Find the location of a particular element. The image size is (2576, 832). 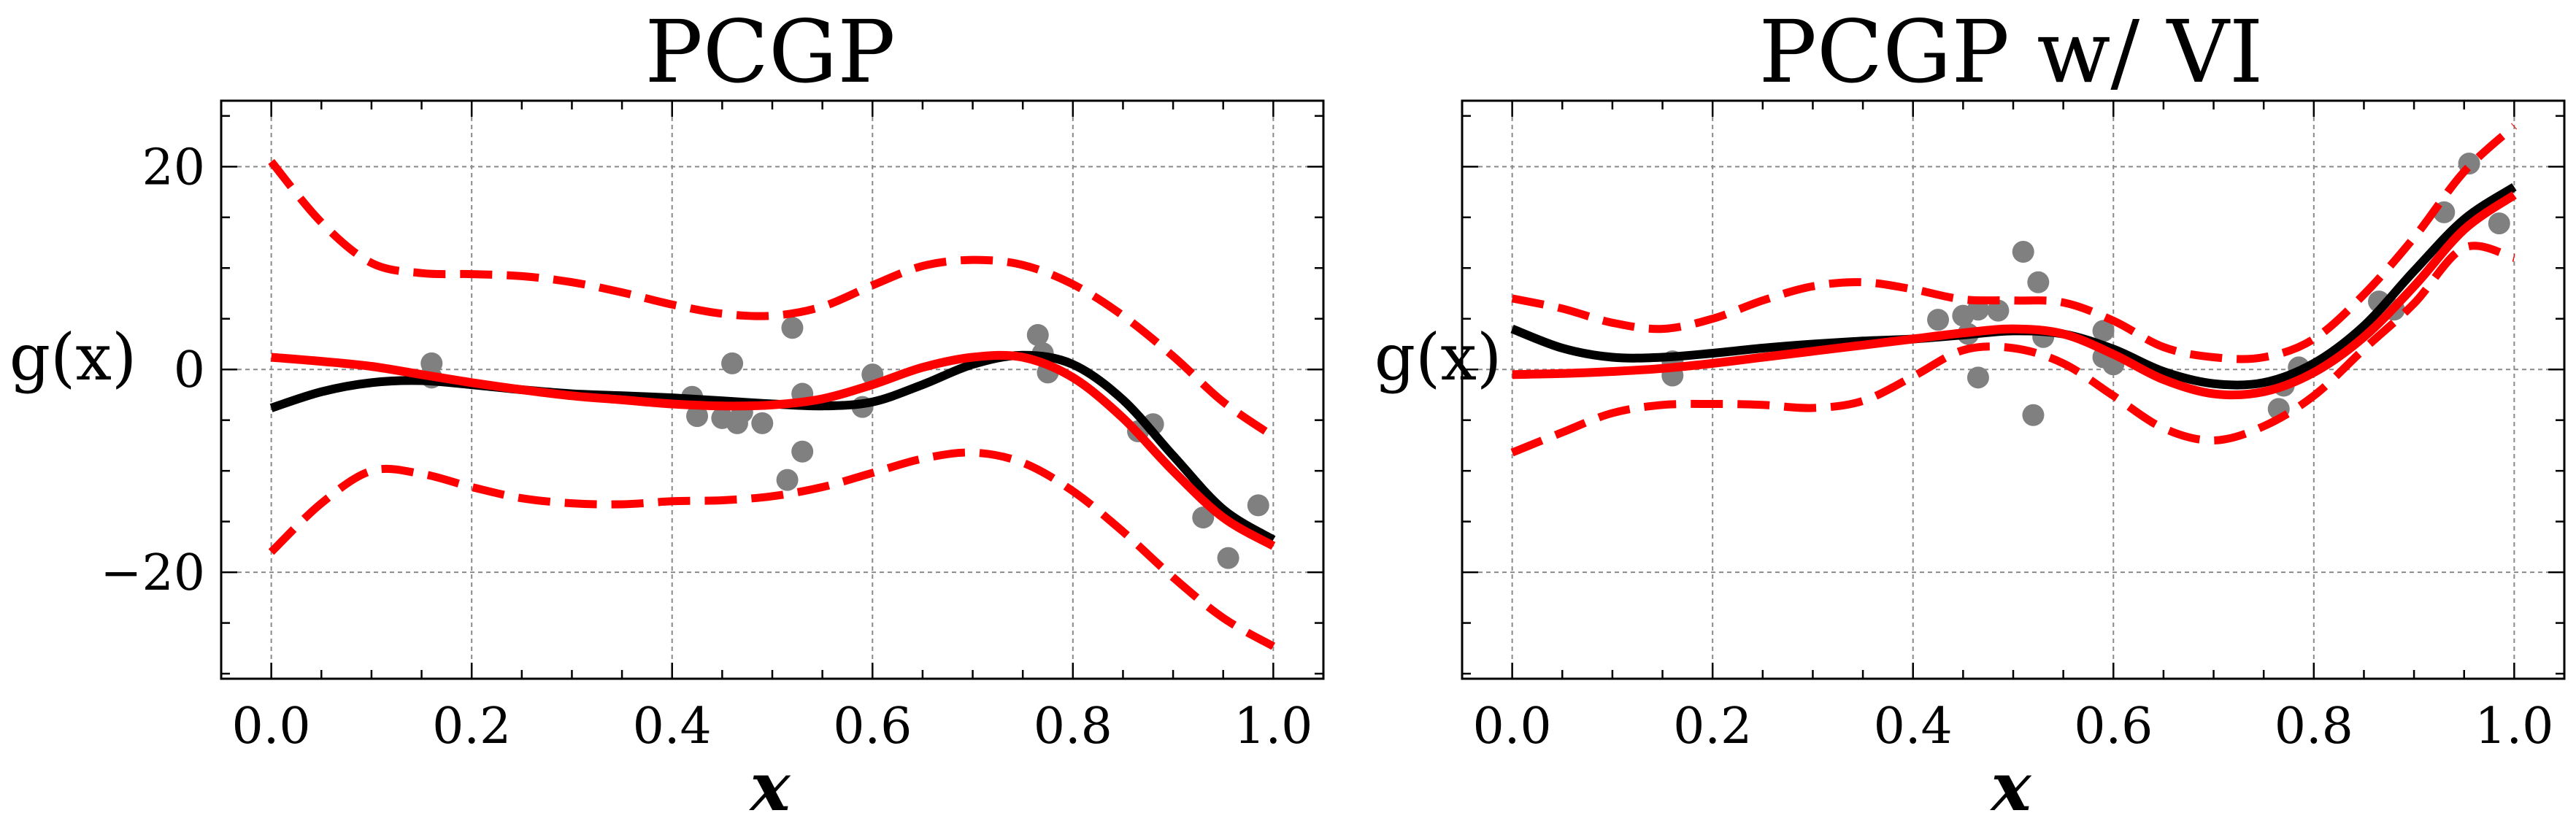

y-tick-label: −20 is located at coordinates (152, 573).